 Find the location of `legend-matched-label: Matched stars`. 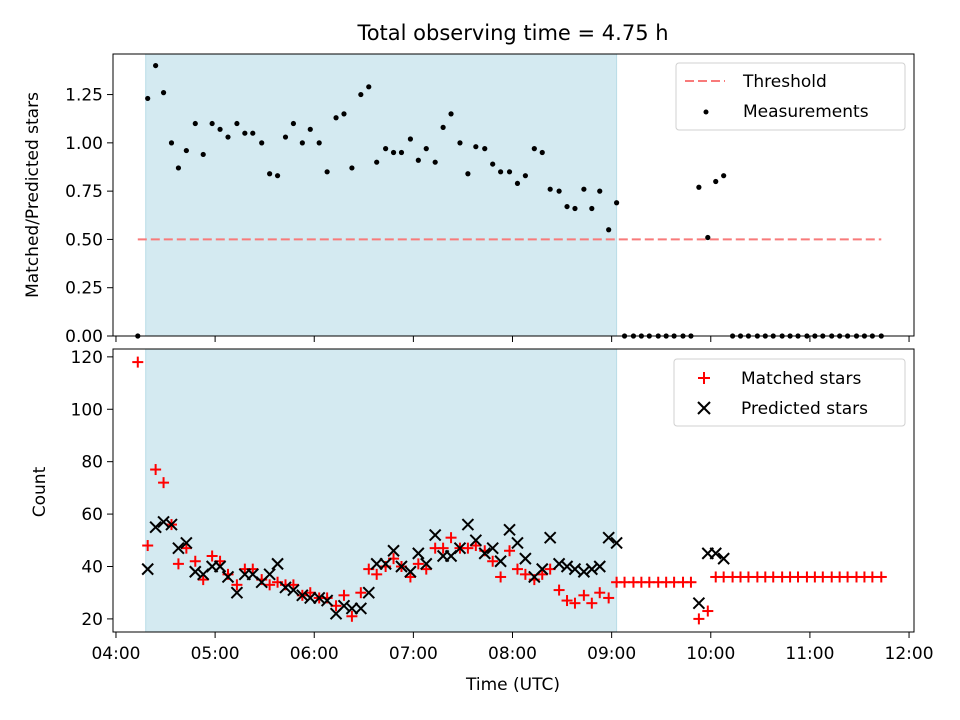

legend-matched-label: Matched stars is located at coordinates (801, 379).